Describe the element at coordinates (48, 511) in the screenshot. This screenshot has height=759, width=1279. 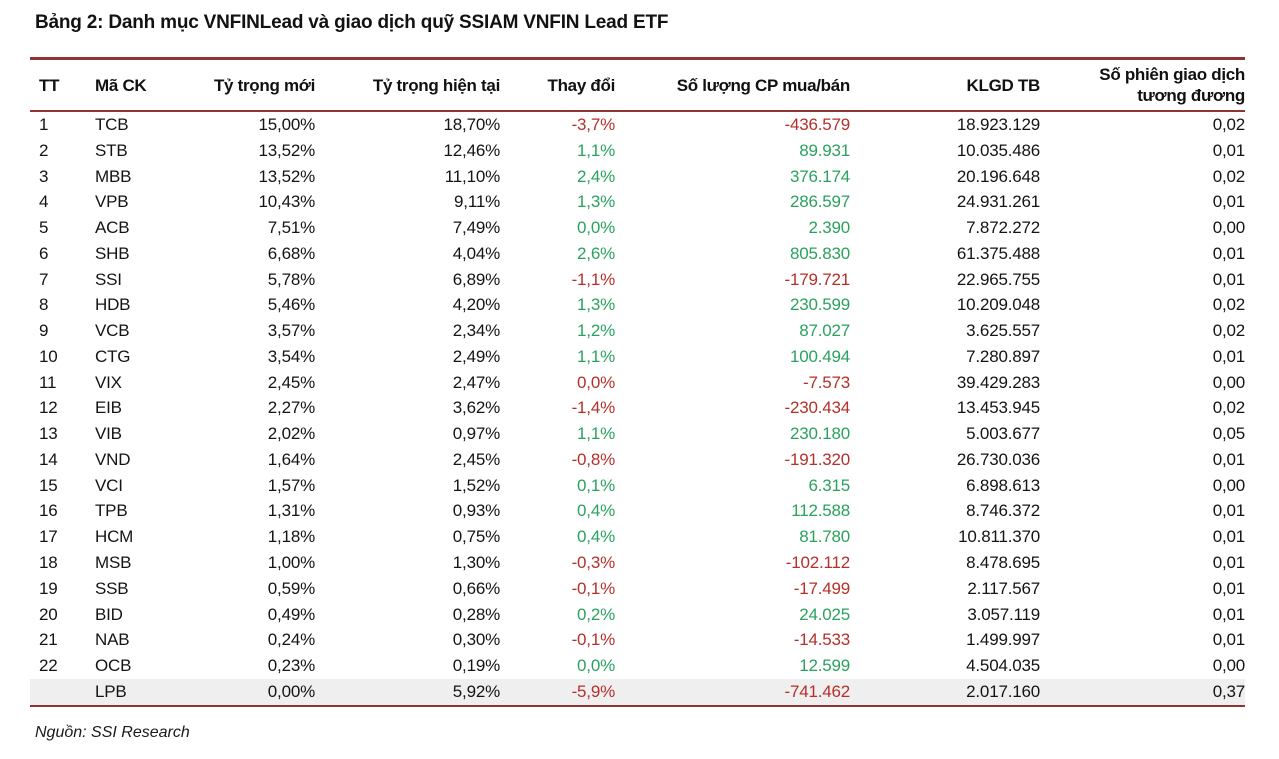
I see `cell-tt: 16` at that location.